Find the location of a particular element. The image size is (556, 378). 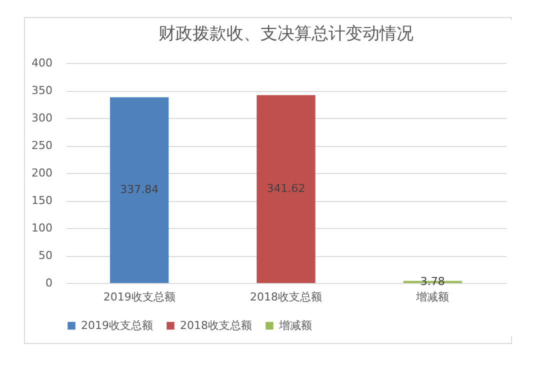

y-tick-label: 150 is located at coordinates (42, 200).